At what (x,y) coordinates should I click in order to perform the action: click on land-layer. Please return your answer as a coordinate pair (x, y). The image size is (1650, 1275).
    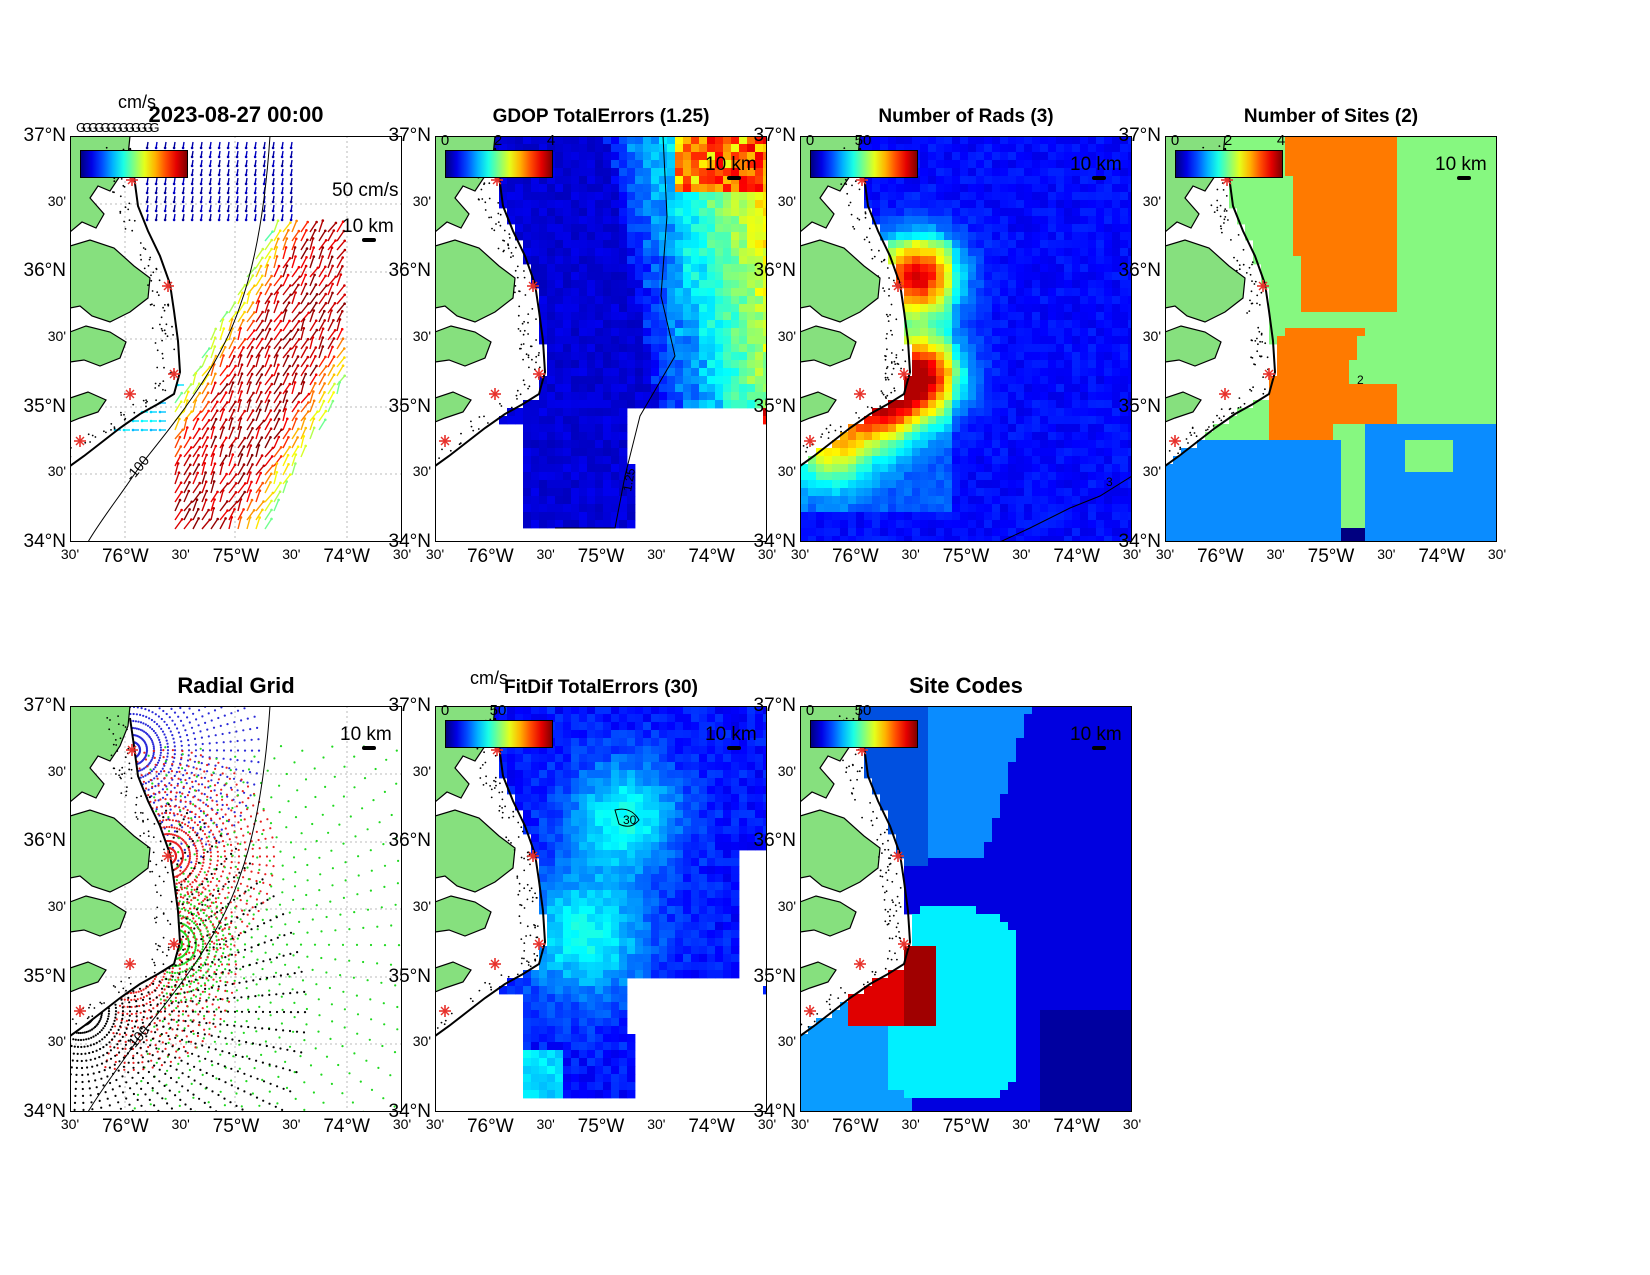
    Looking at the image, I should click on (126, 301).